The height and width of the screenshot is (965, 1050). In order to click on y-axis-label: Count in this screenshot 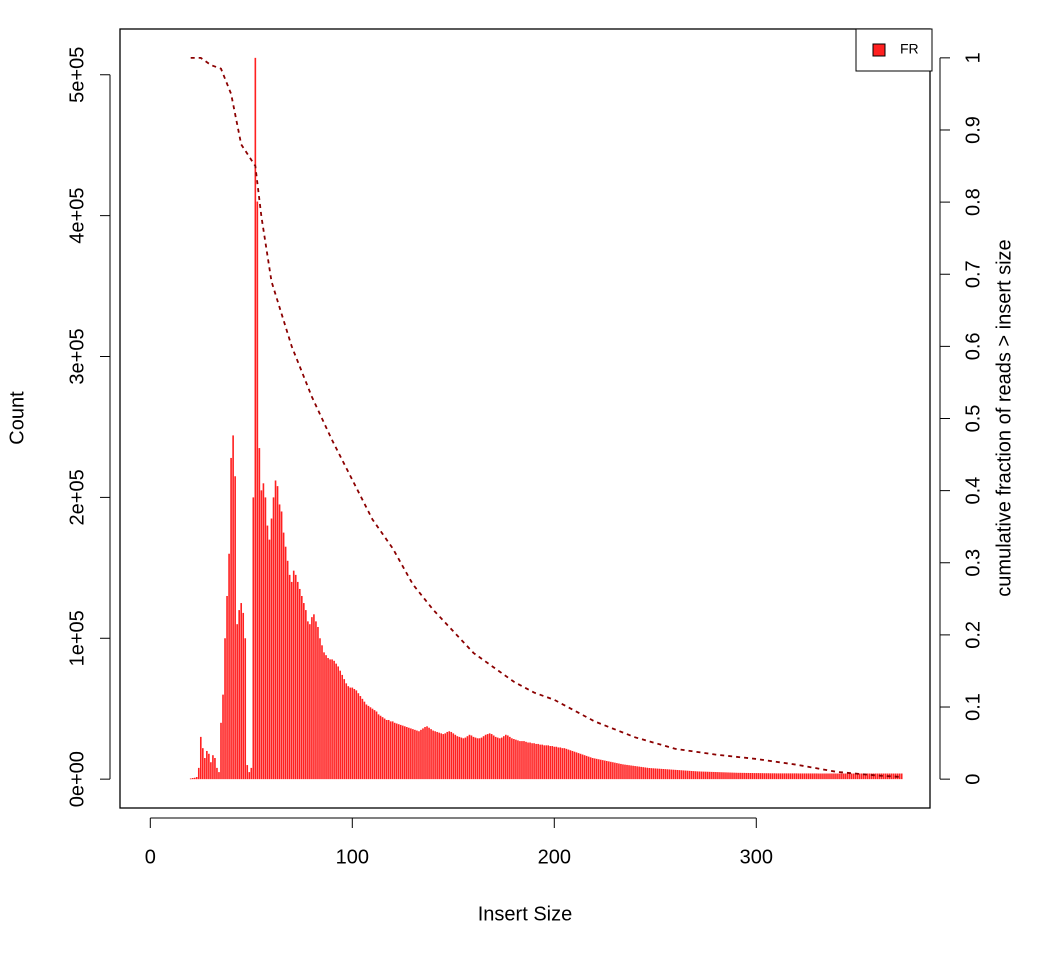, I will do `click(17, 418)`.